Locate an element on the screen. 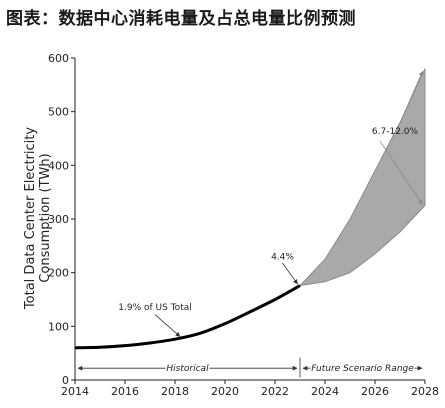 This screenshot has height=408, width=445. future-scenario-label: Future Scenario Range is located at coordinates (362, 369).